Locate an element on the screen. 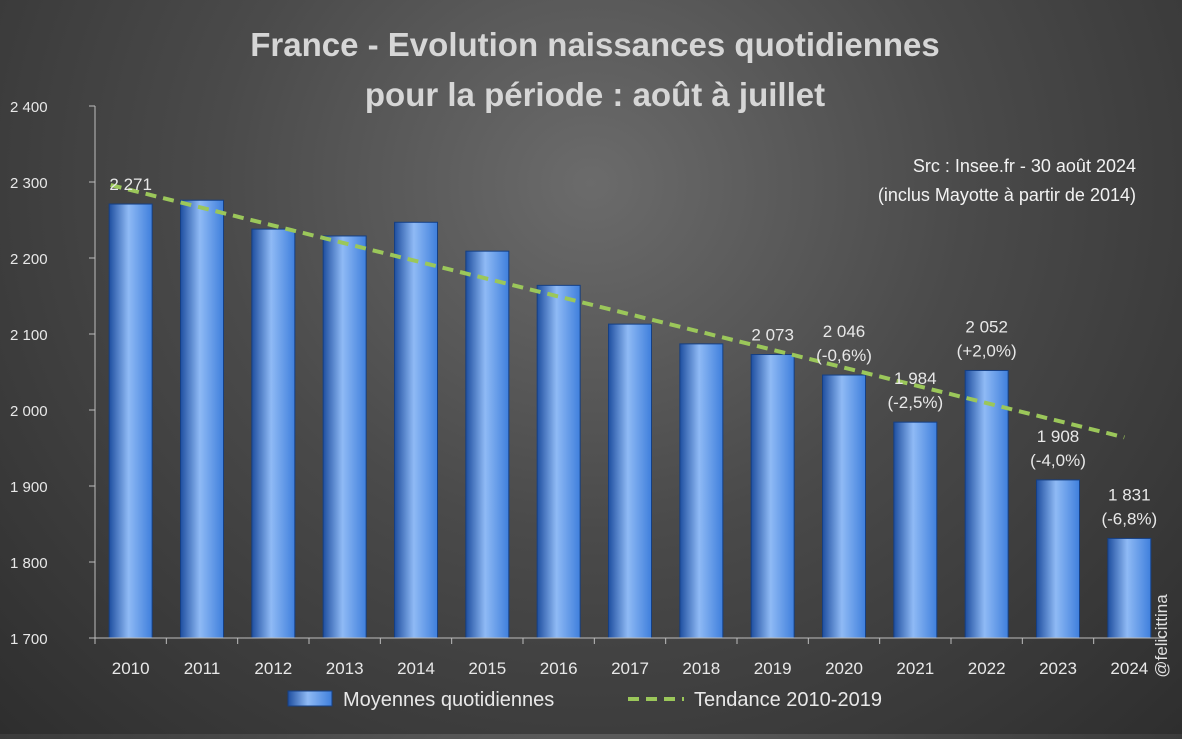  bar-2015 is located at coordinates (487, 444).